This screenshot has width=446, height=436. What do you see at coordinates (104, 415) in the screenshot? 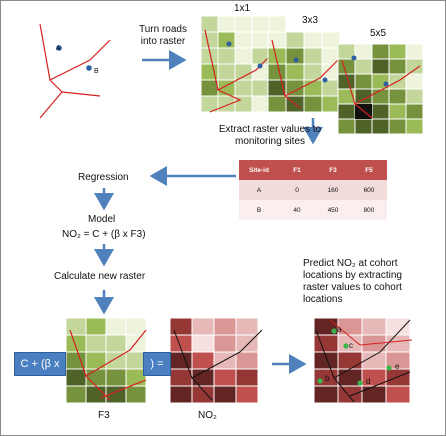
I see `f3-caption: F3` at bounding box center [104, 415].